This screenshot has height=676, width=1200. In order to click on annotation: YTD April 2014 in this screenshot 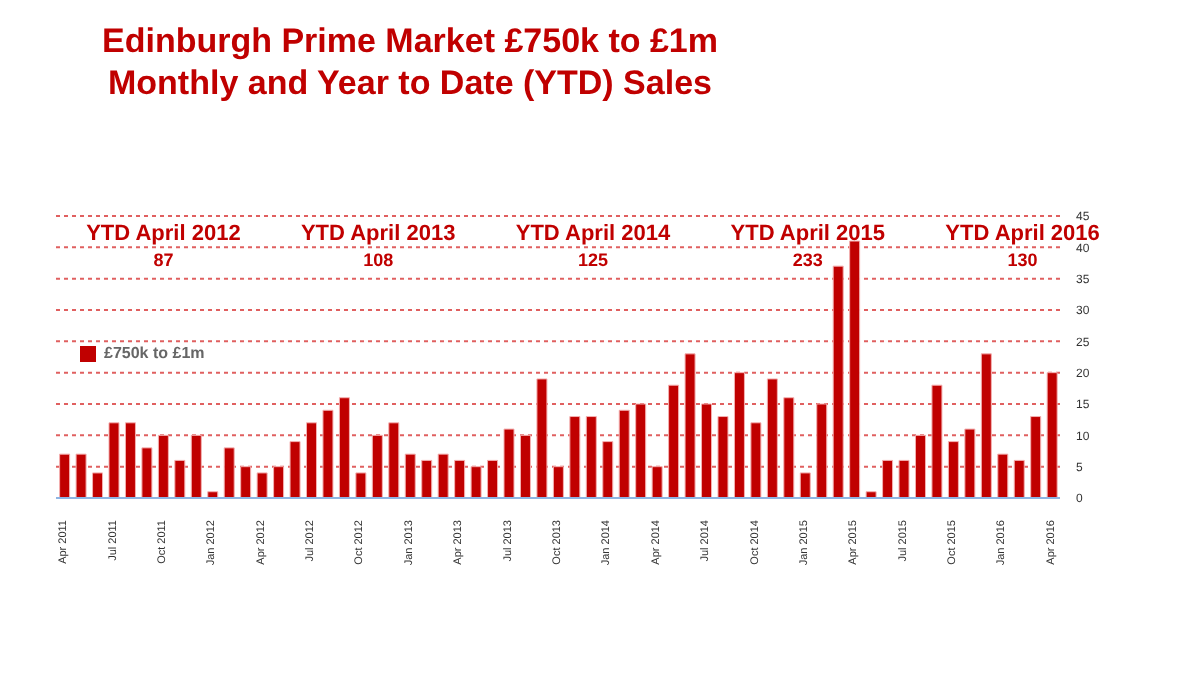, I will do `click(593, 235)`.